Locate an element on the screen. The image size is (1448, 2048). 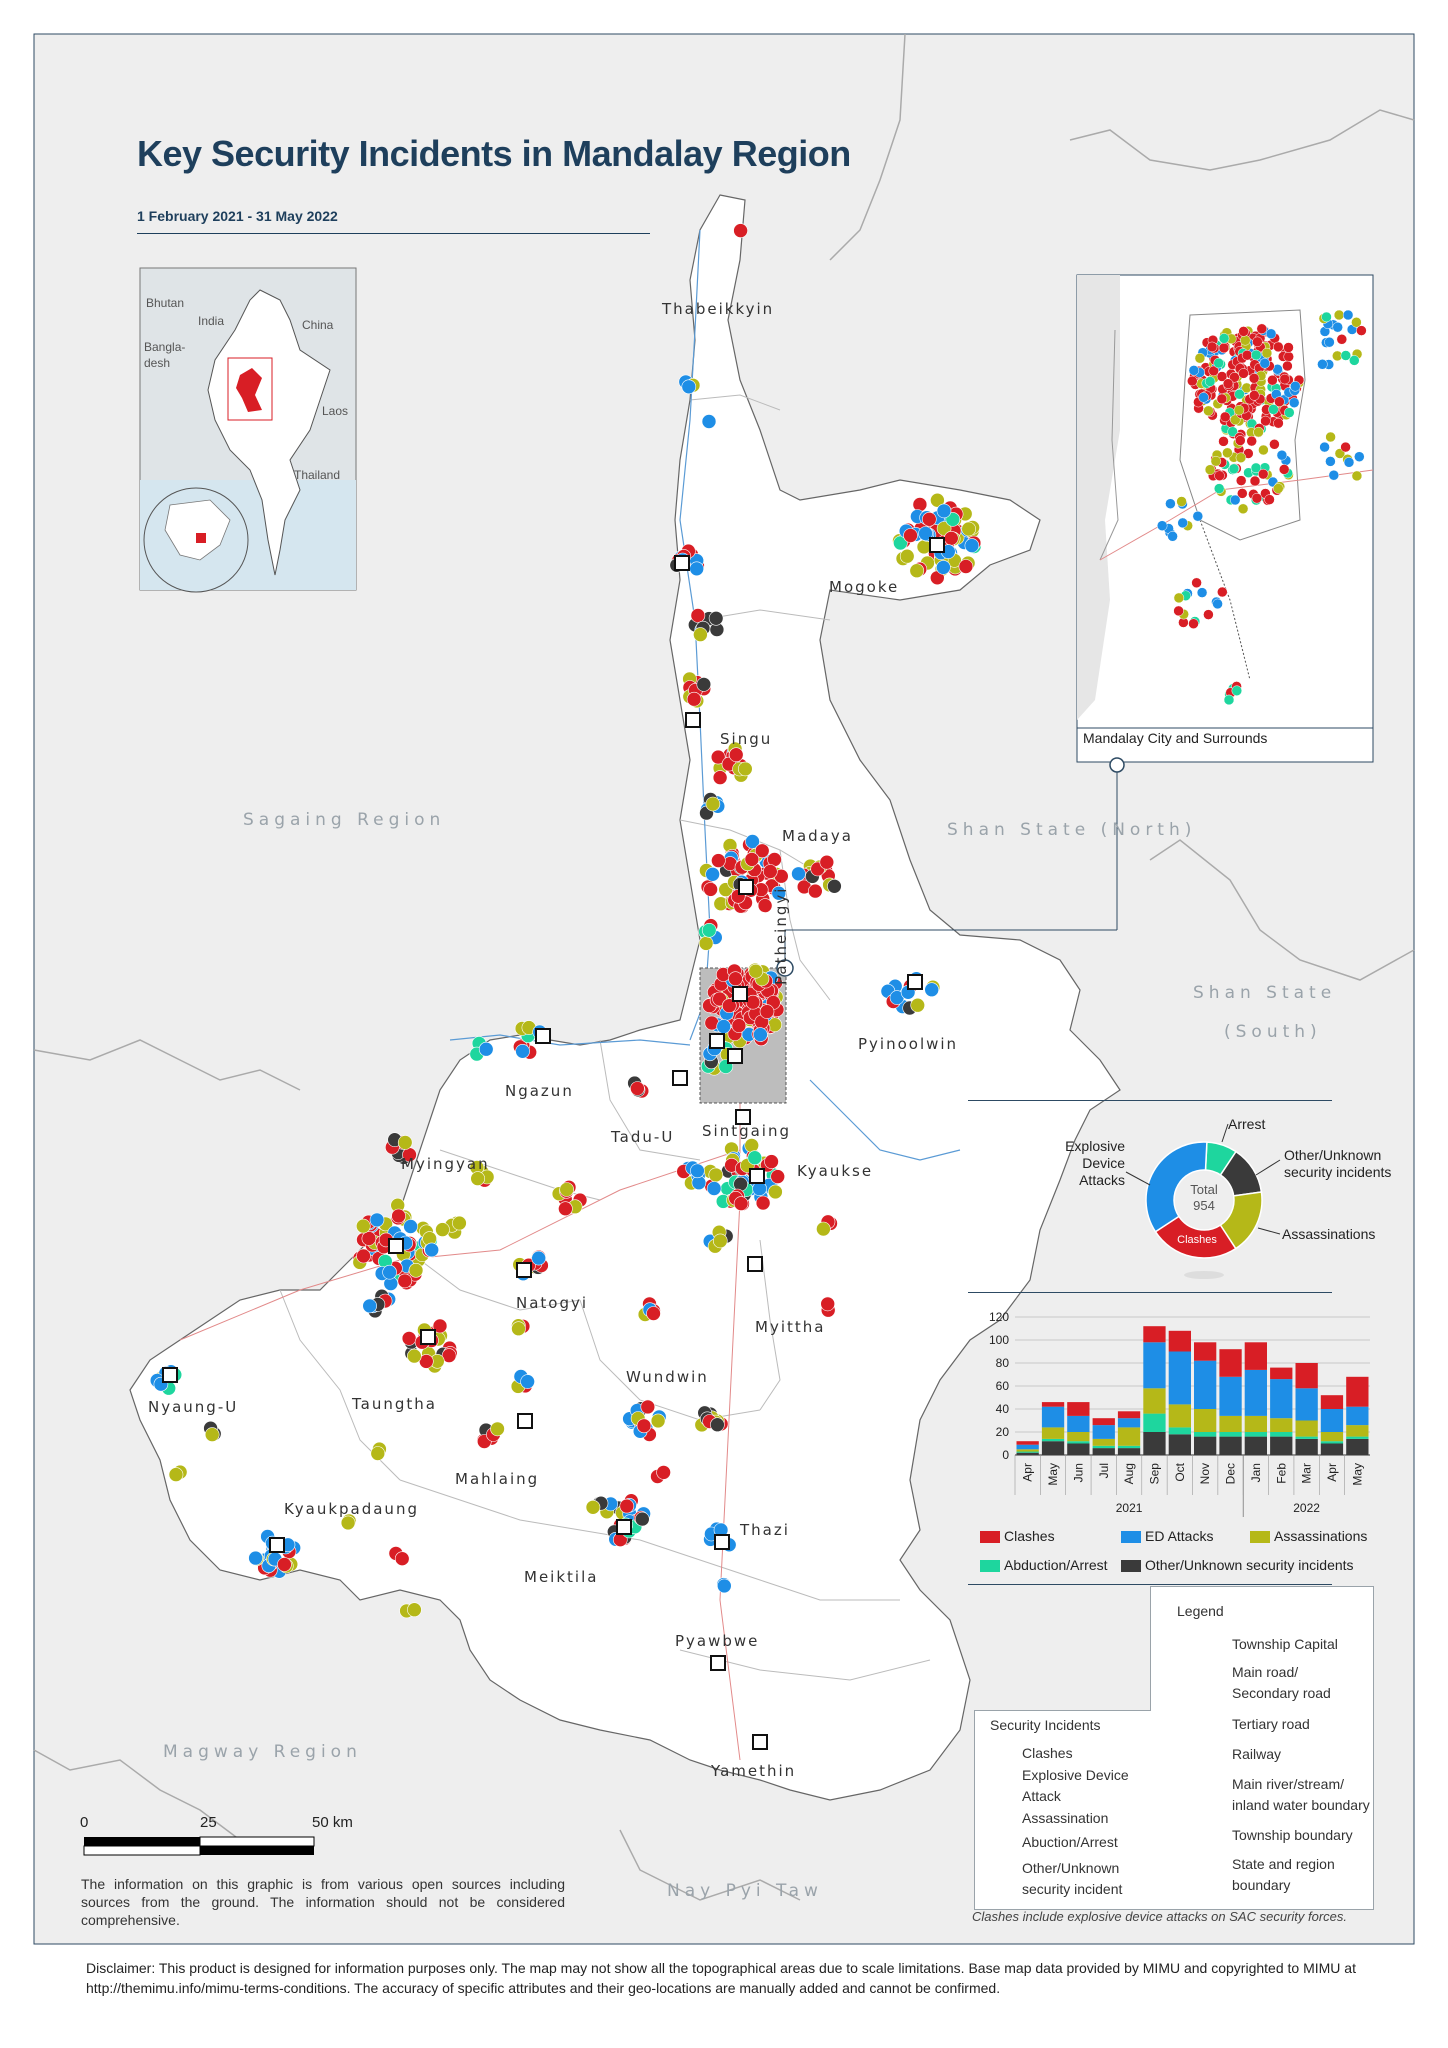
y-tick-label: 80 is located at coordinates (1003, 1363).